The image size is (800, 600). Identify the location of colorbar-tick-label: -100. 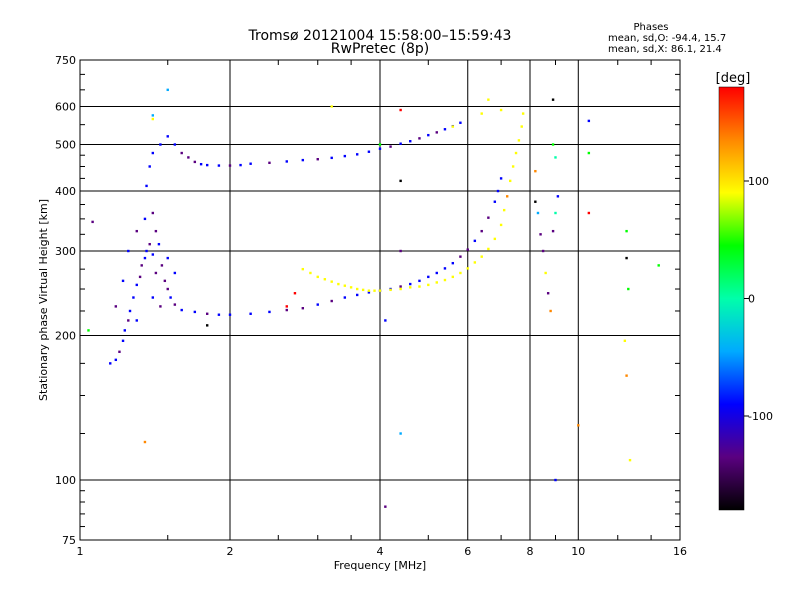
(760, 416).